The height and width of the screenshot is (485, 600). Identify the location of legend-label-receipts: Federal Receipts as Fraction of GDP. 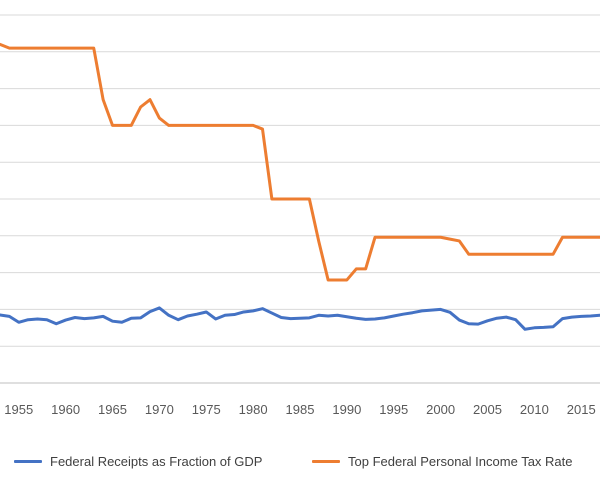
(156, 461).